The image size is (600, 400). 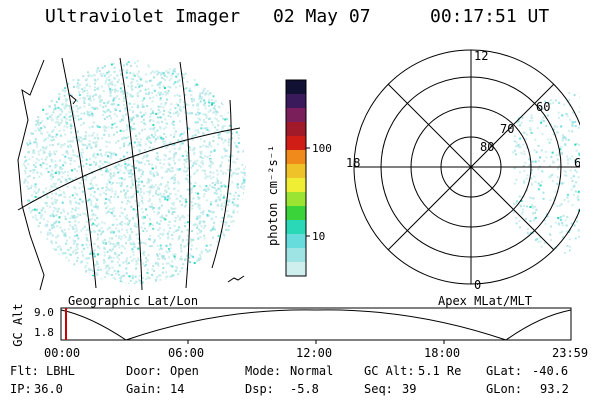 What do you see at coordinates (378, 389) in the screenshot?
I see `info-seq-label: Seq:` at bounding box center [378, 389].